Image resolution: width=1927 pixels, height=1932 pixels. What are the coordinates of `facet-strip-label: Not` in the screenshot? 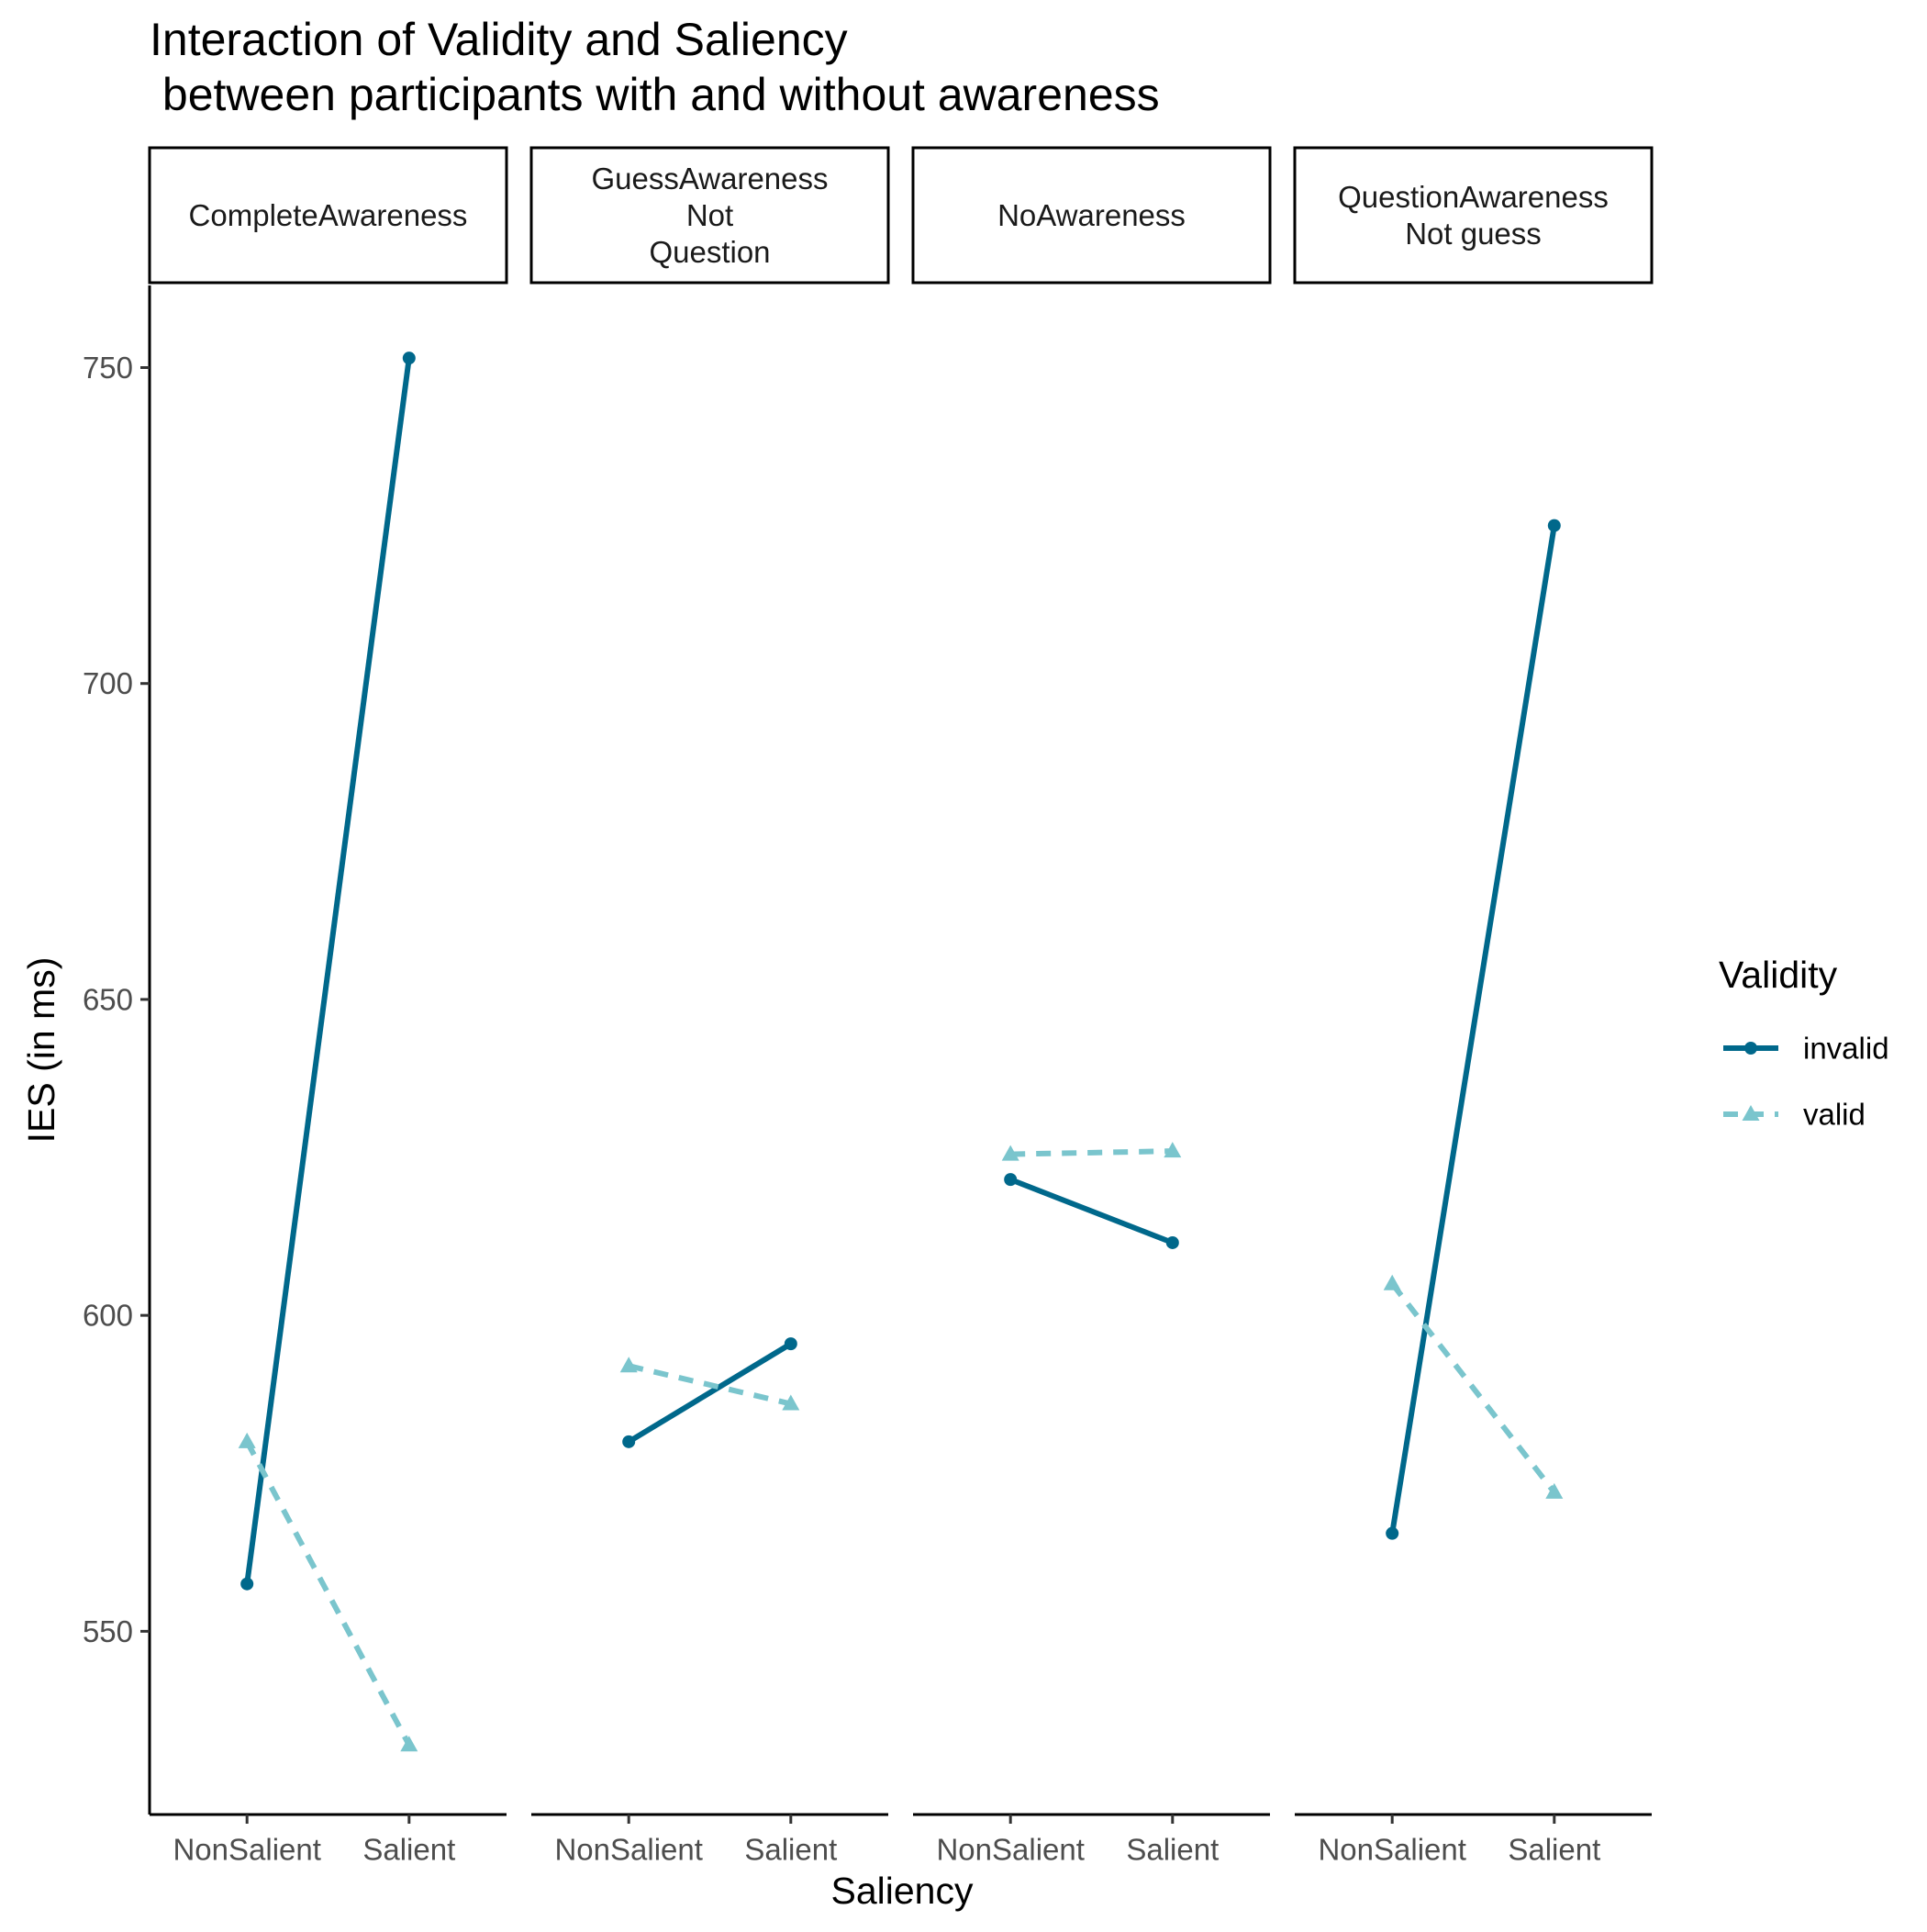 It's located at (709, 215).